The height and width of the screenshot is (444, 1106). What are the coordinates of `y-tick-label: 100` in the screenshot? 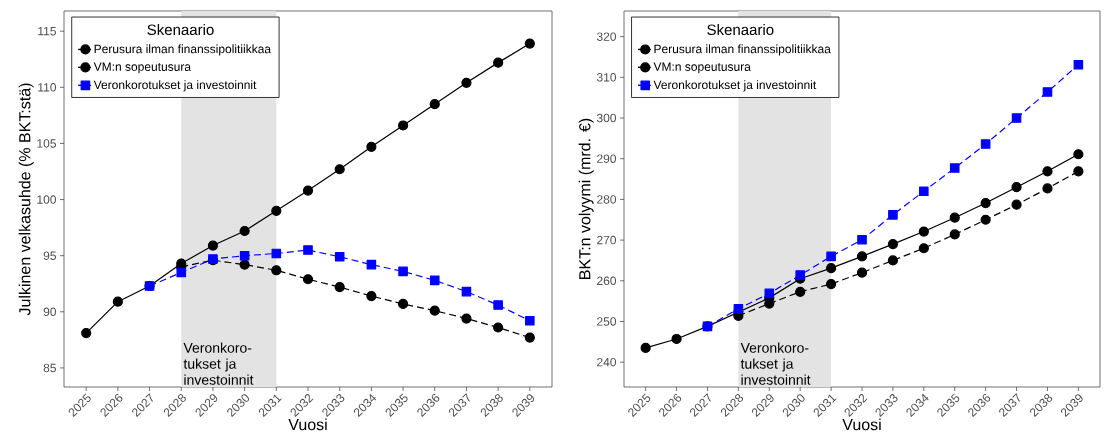 It's located at (47, 199).